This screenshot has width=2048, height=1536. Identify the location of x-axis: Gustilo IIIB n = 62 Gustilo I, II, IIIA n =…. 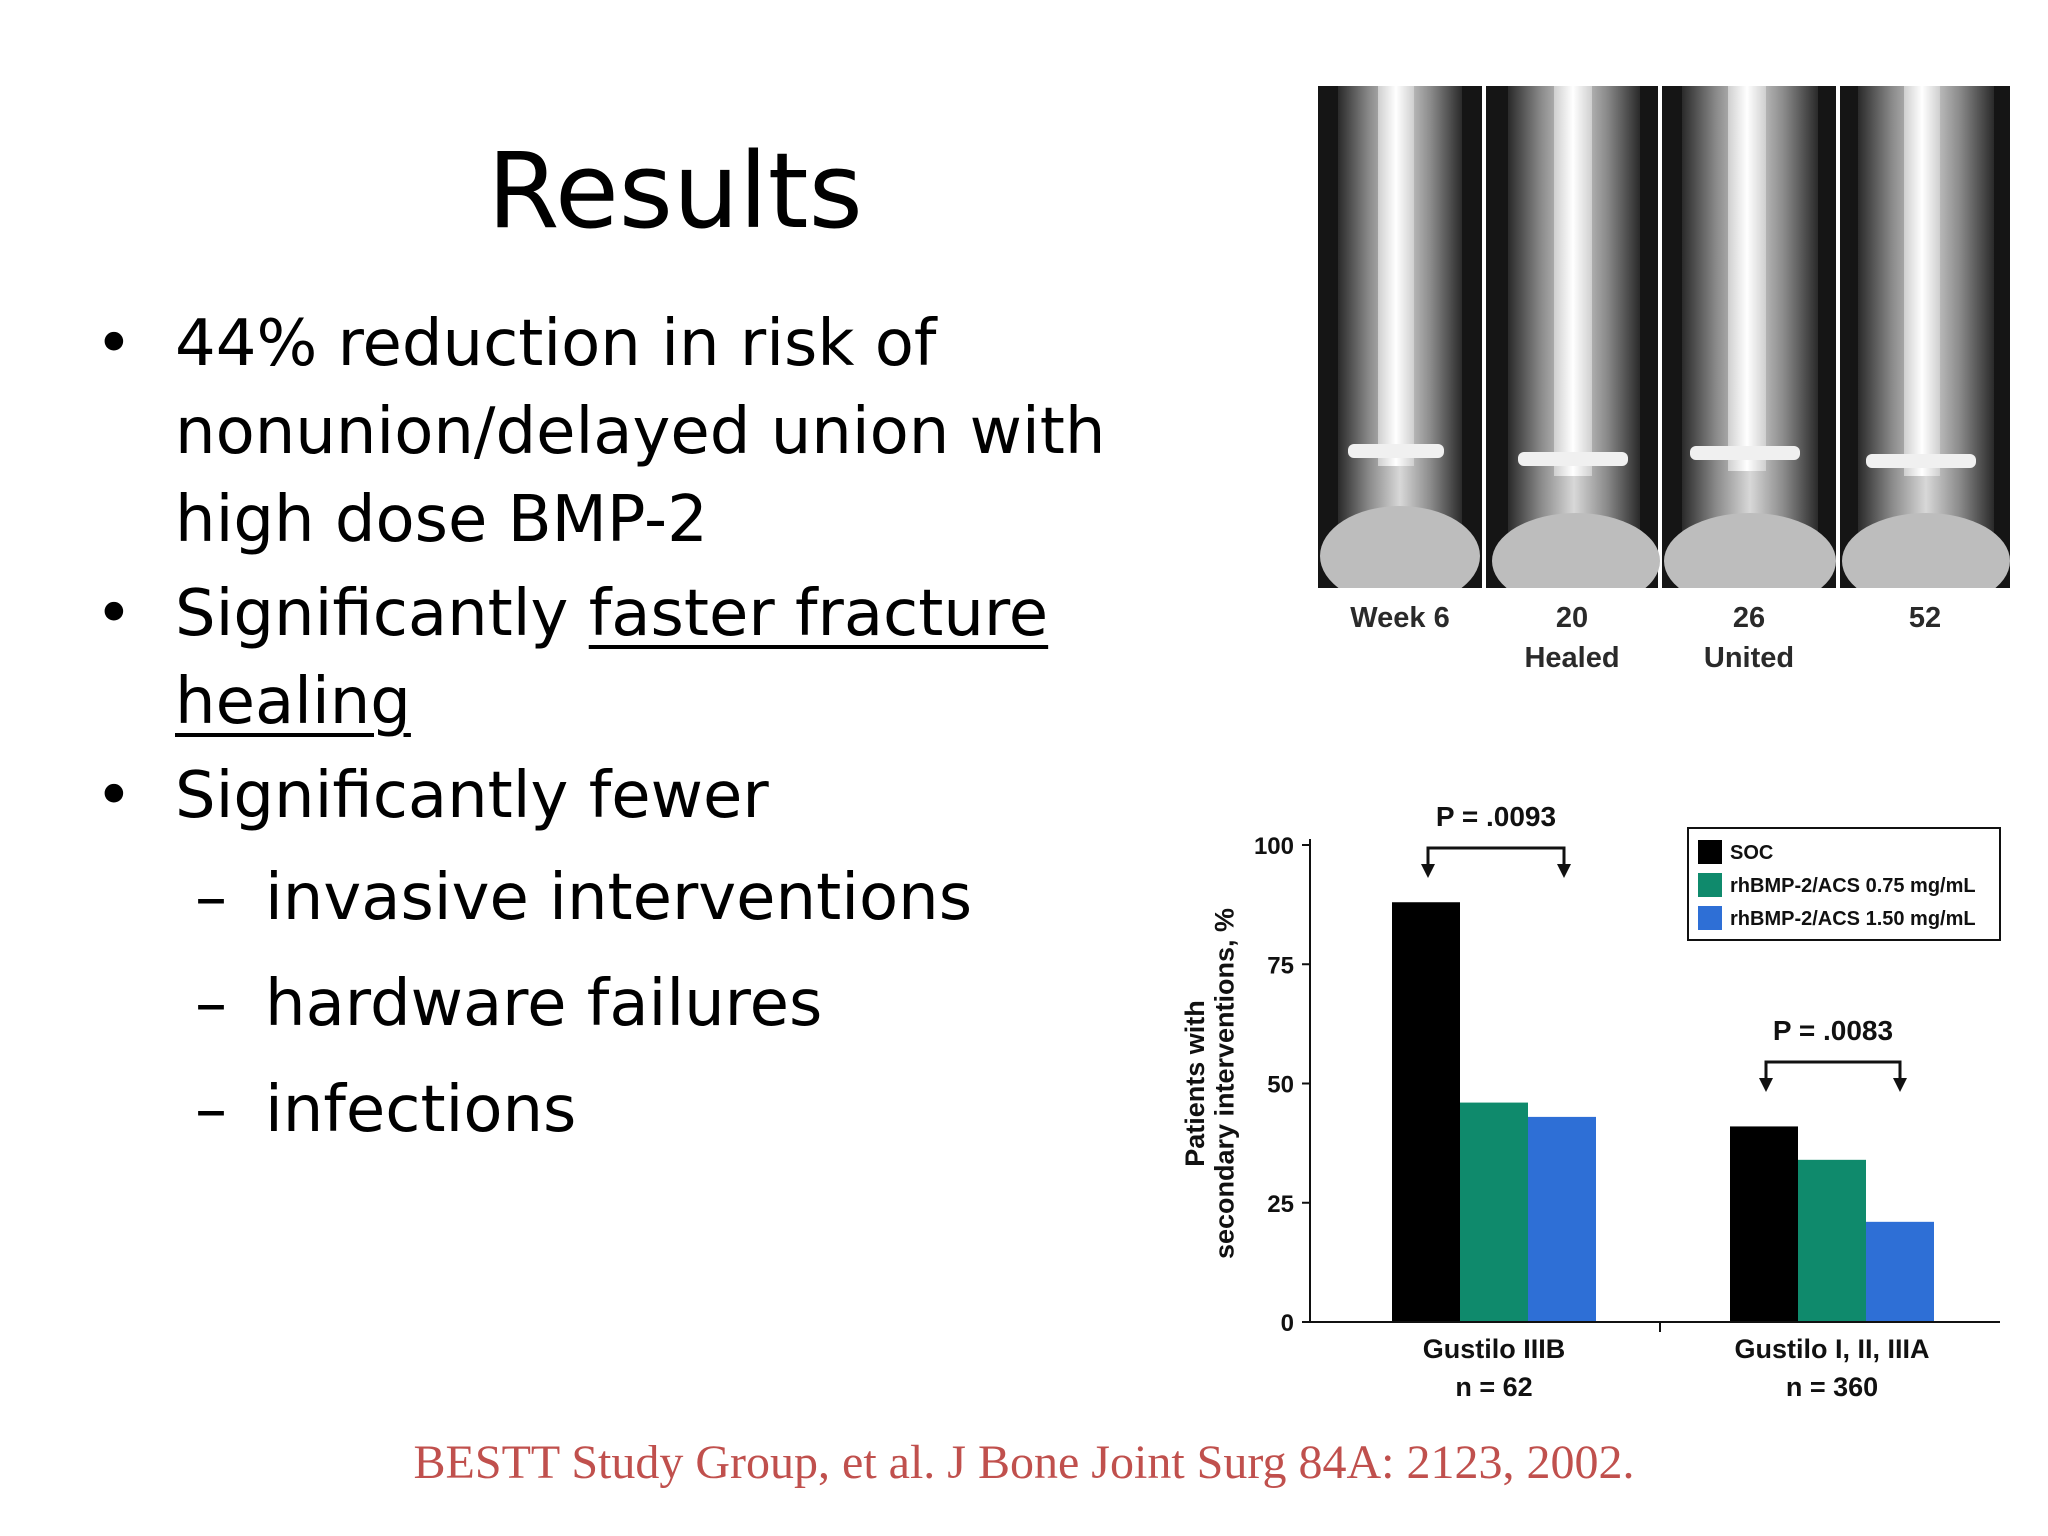
(1655, 1361).